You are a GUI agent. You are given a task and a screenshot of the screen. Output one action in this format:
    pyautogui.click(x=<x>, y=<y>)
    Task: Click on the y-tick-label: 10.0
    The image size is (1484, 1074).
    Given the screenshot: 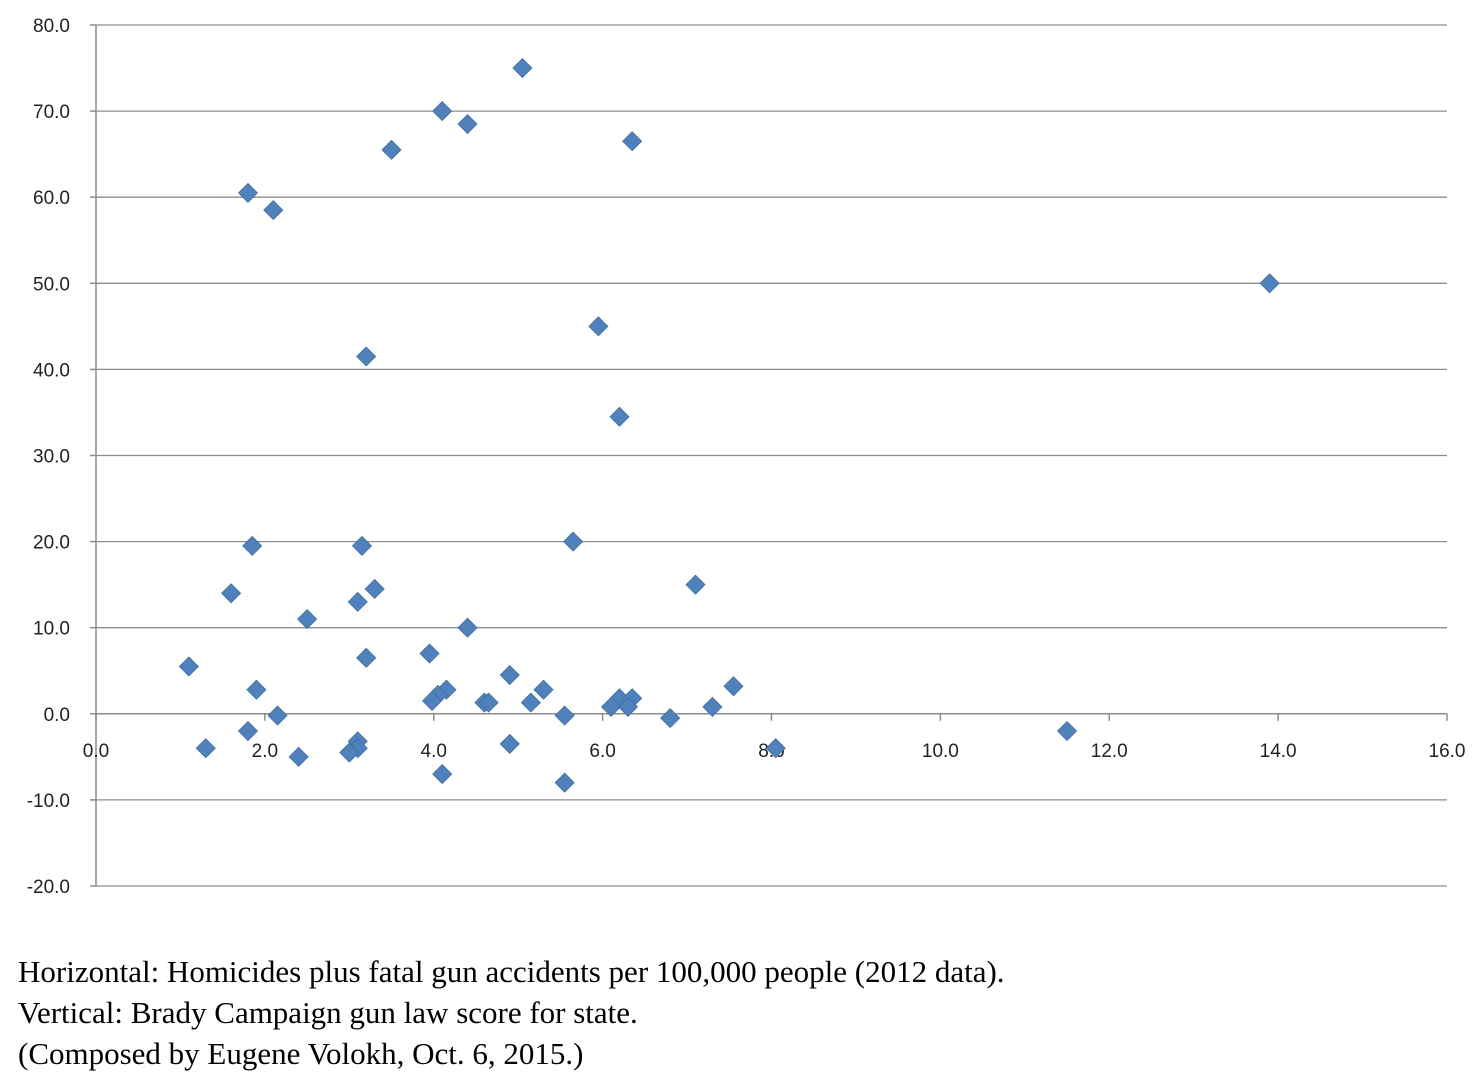 What is the action you would take?
    pyautogui.click(x=51, y=629)
    